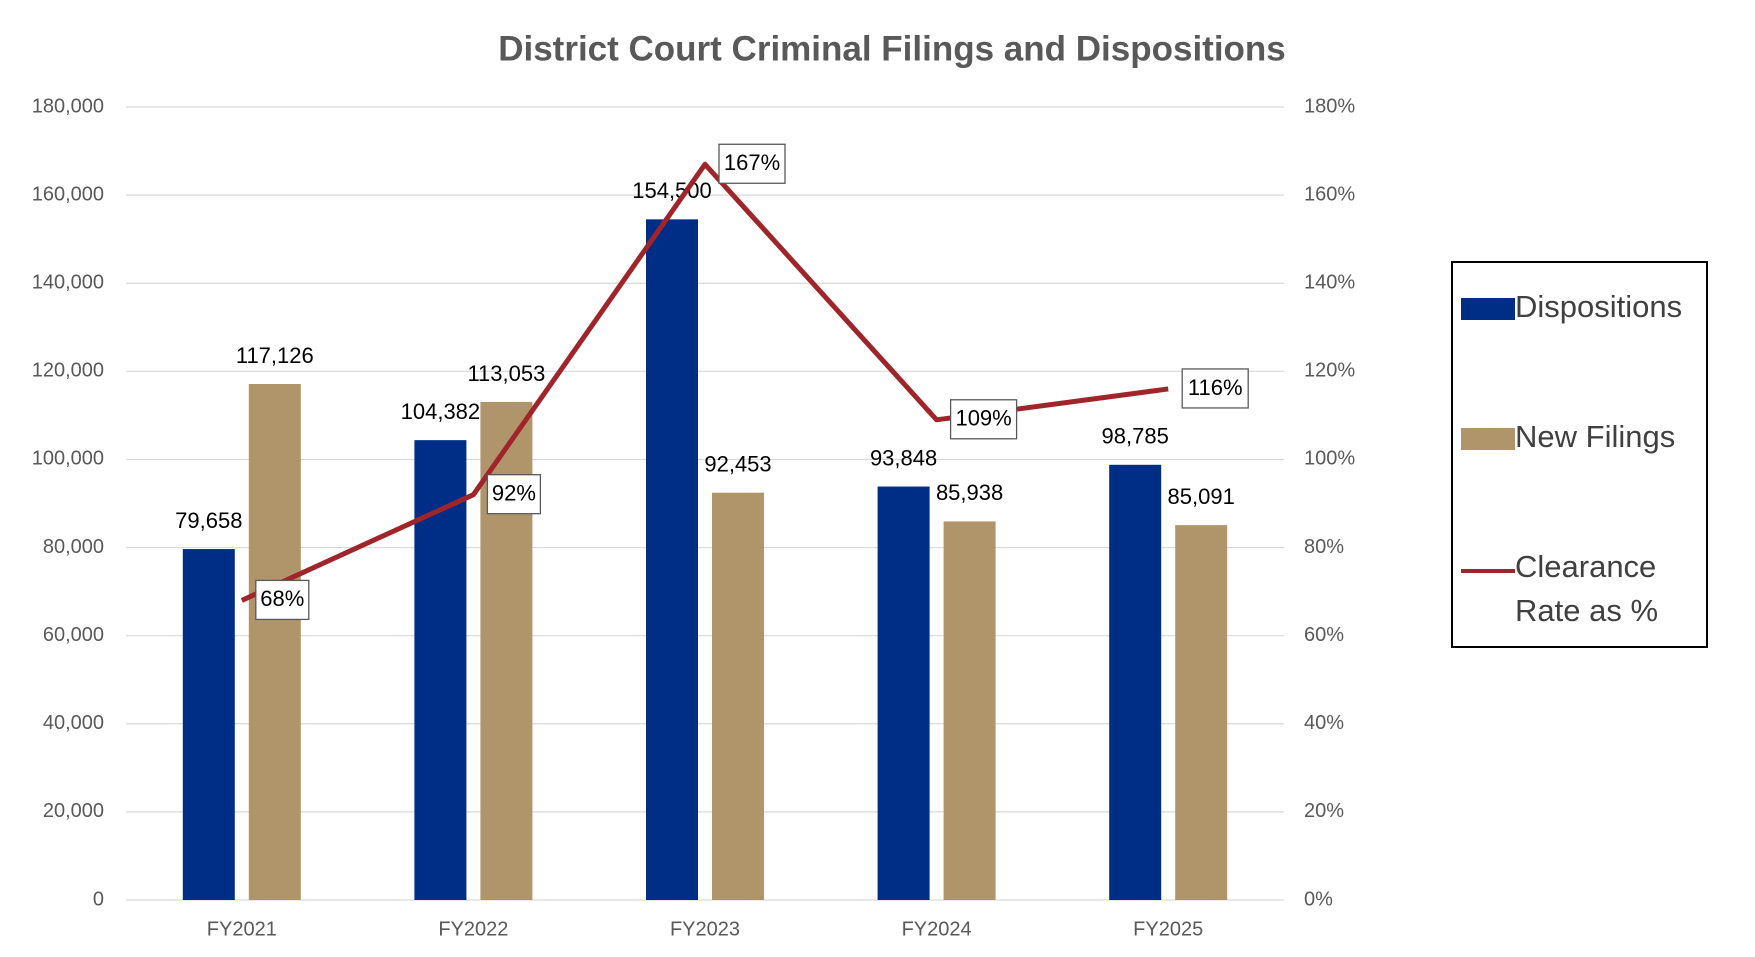 The width and height of the screenshot is (1755, 957). I want to click on data-label: 113,053, so click(506, 373).